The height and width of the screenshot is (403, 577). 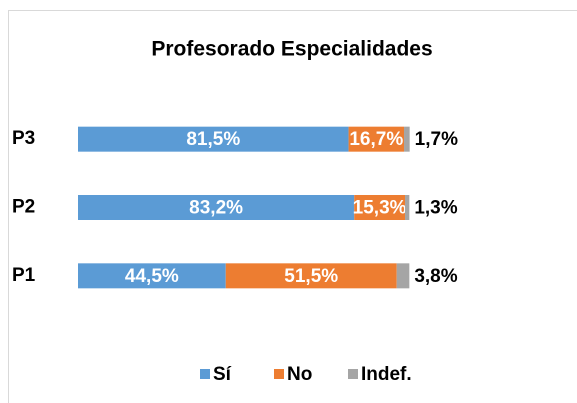 What do you see at coordinates (222, 374) in the screenshot?
I see `legend-label: Sí` at bounding box center [222, 374].